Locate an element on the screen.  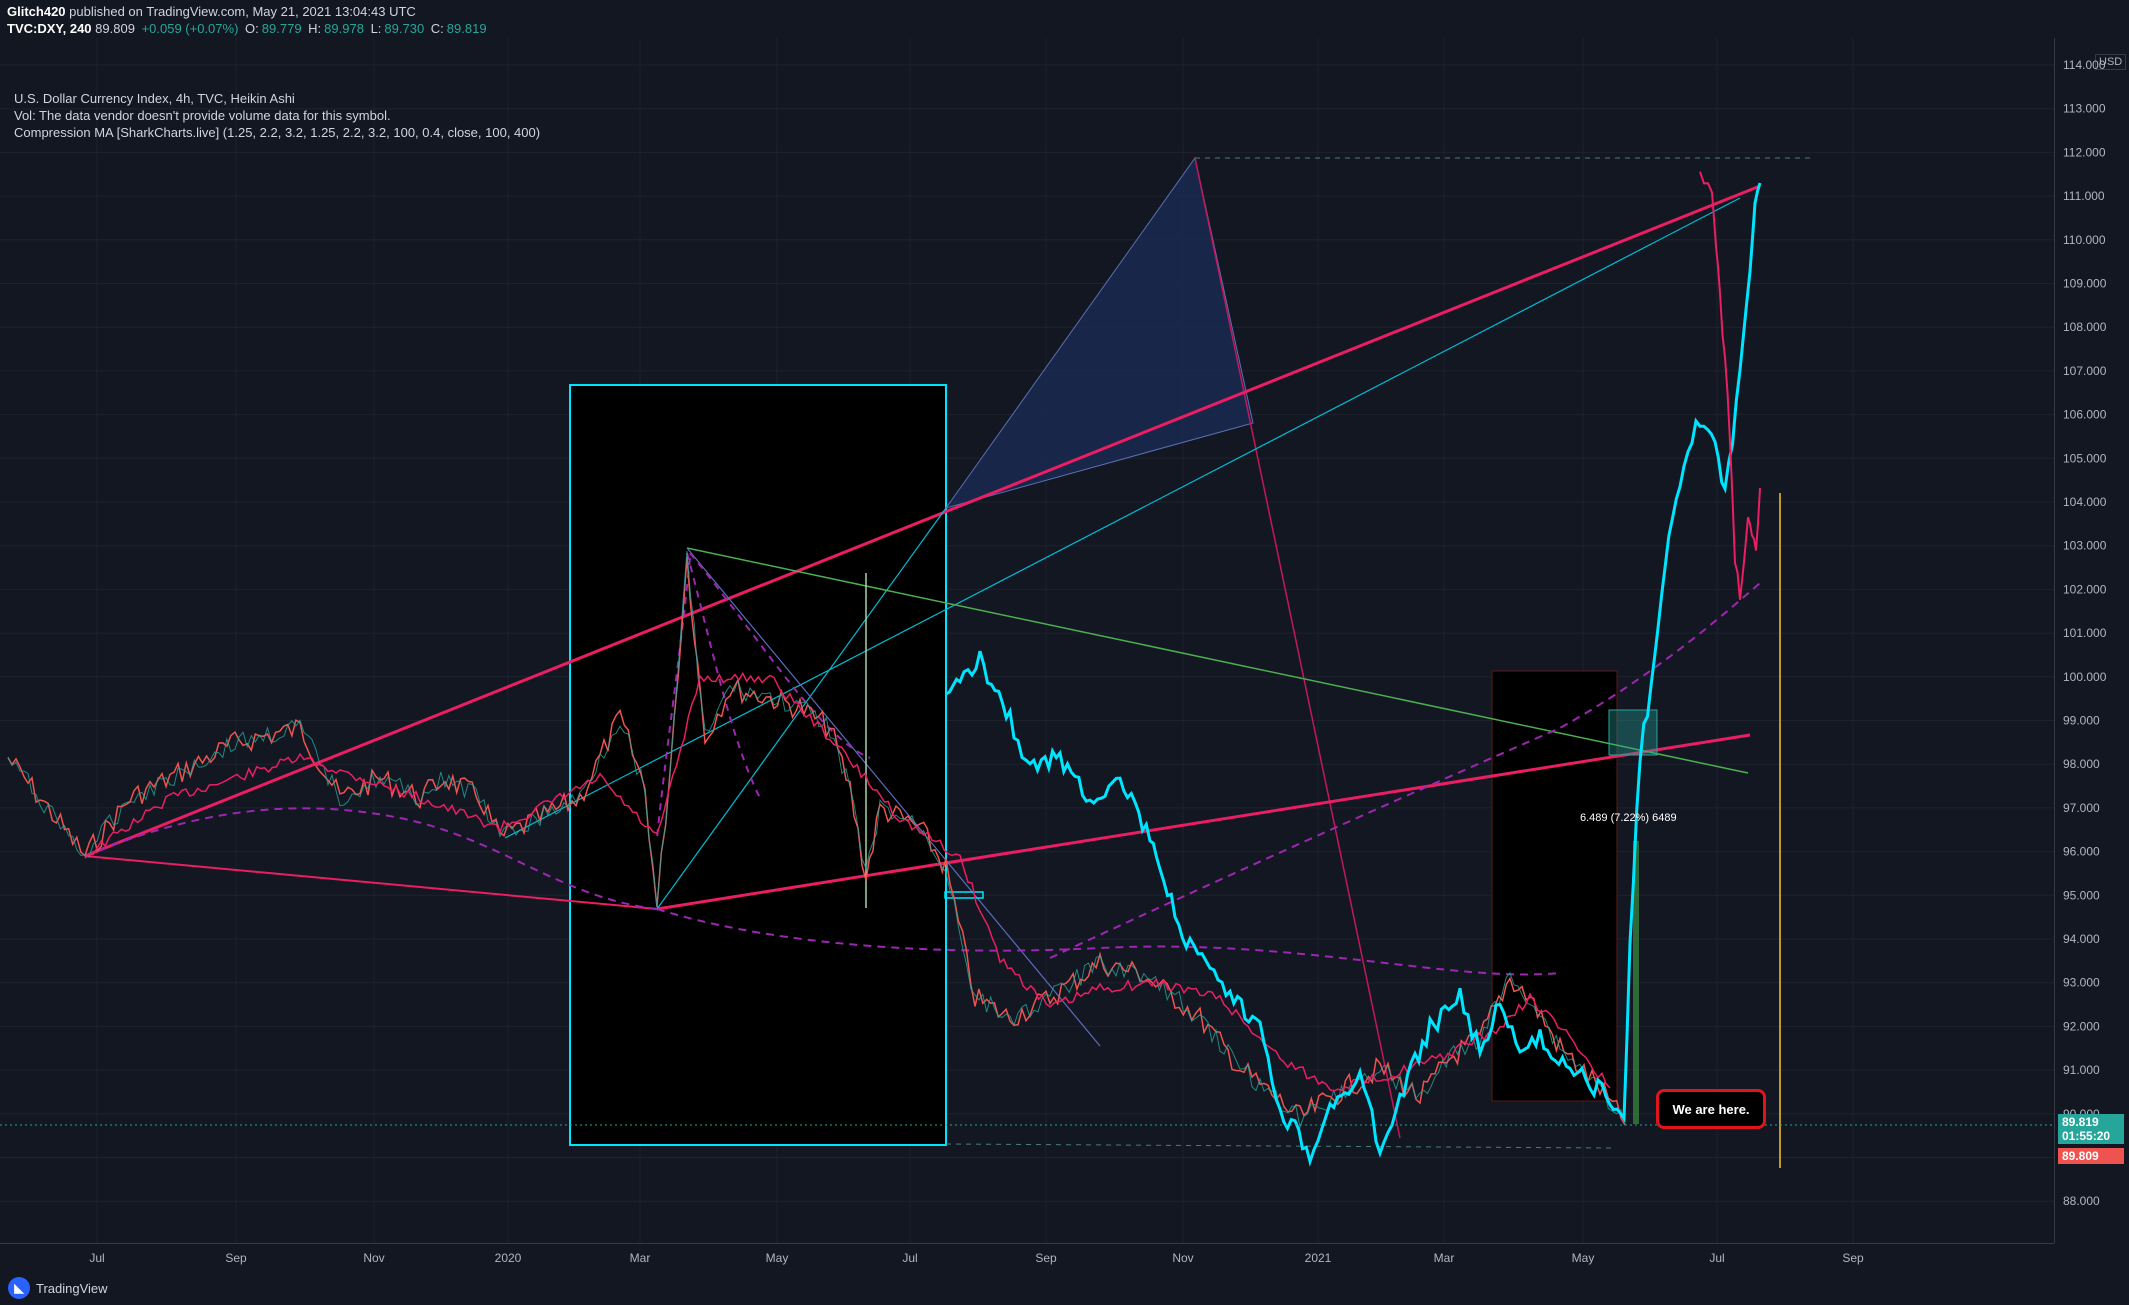
open-label: O: is located at coordinates (252, 28).